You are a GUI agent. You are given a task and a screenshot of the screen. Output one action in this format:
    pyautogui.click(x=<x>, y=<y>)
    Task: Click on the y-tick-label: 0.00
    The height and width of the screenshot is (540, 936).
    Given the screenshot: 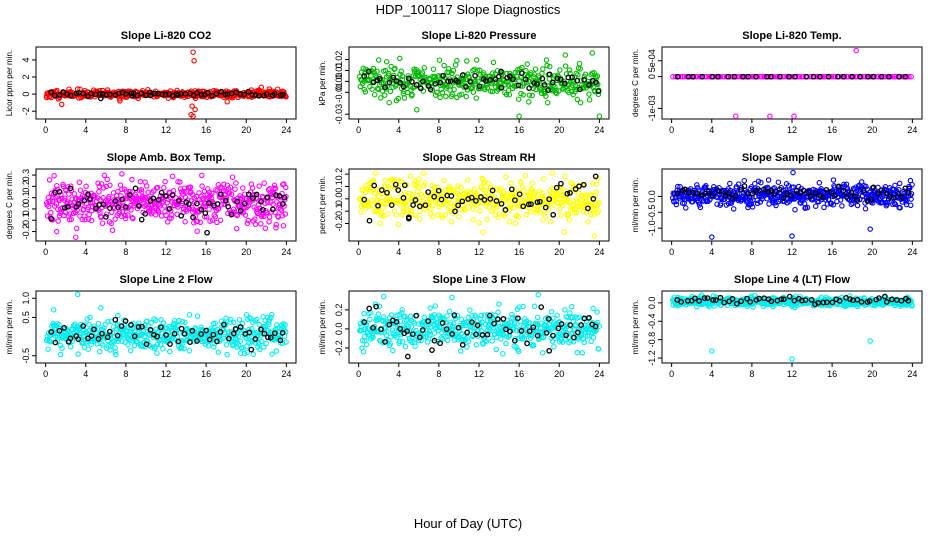 What is the action you would take?
    pyautogui.click(x=339, y=82)
    